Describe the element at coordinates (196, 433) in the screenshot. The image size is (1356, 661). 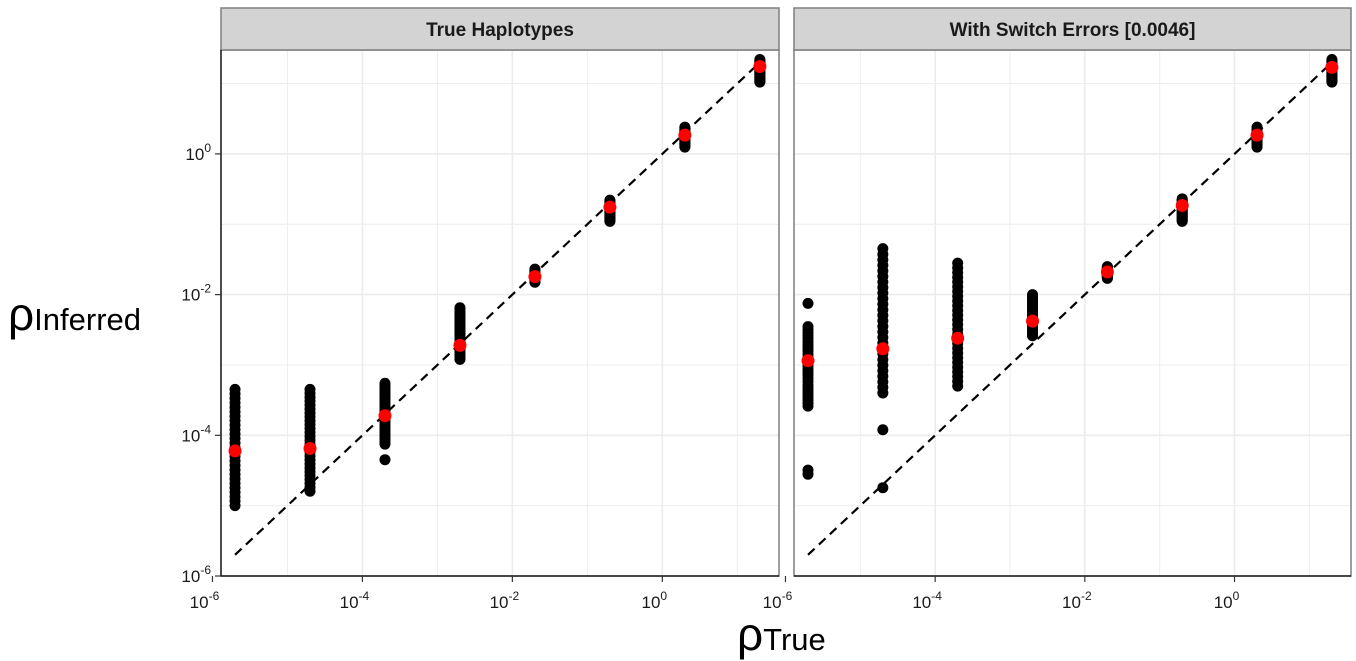
I see `y-tick-label: 10⁻⁴` at that location.